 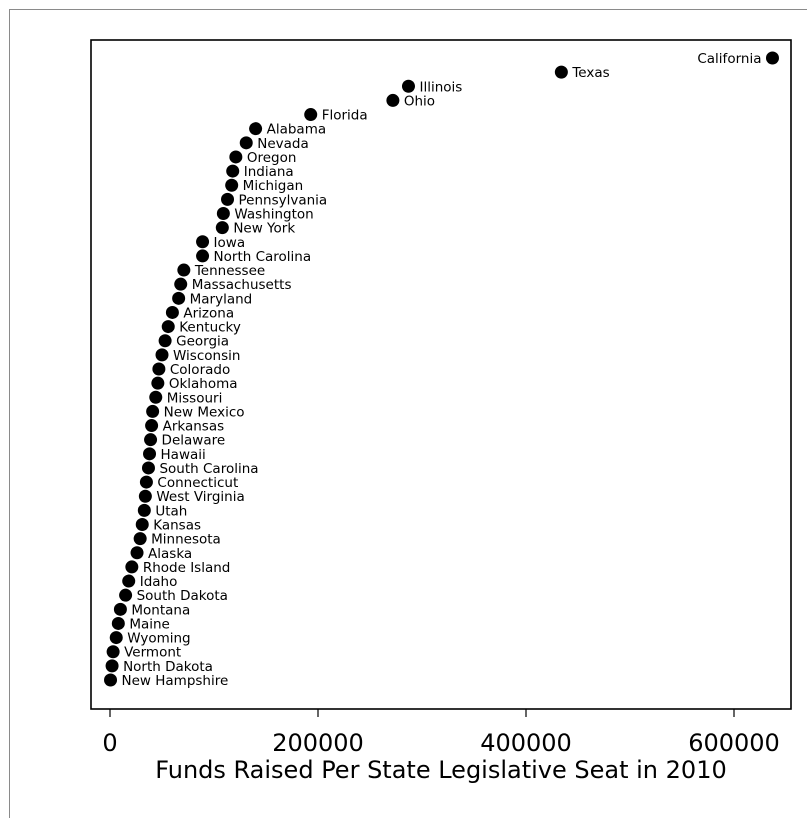 What do you see at coordinates (160, 610) in the screenshot?
I see `point-label: Montana` at bounding box center [160, 610].